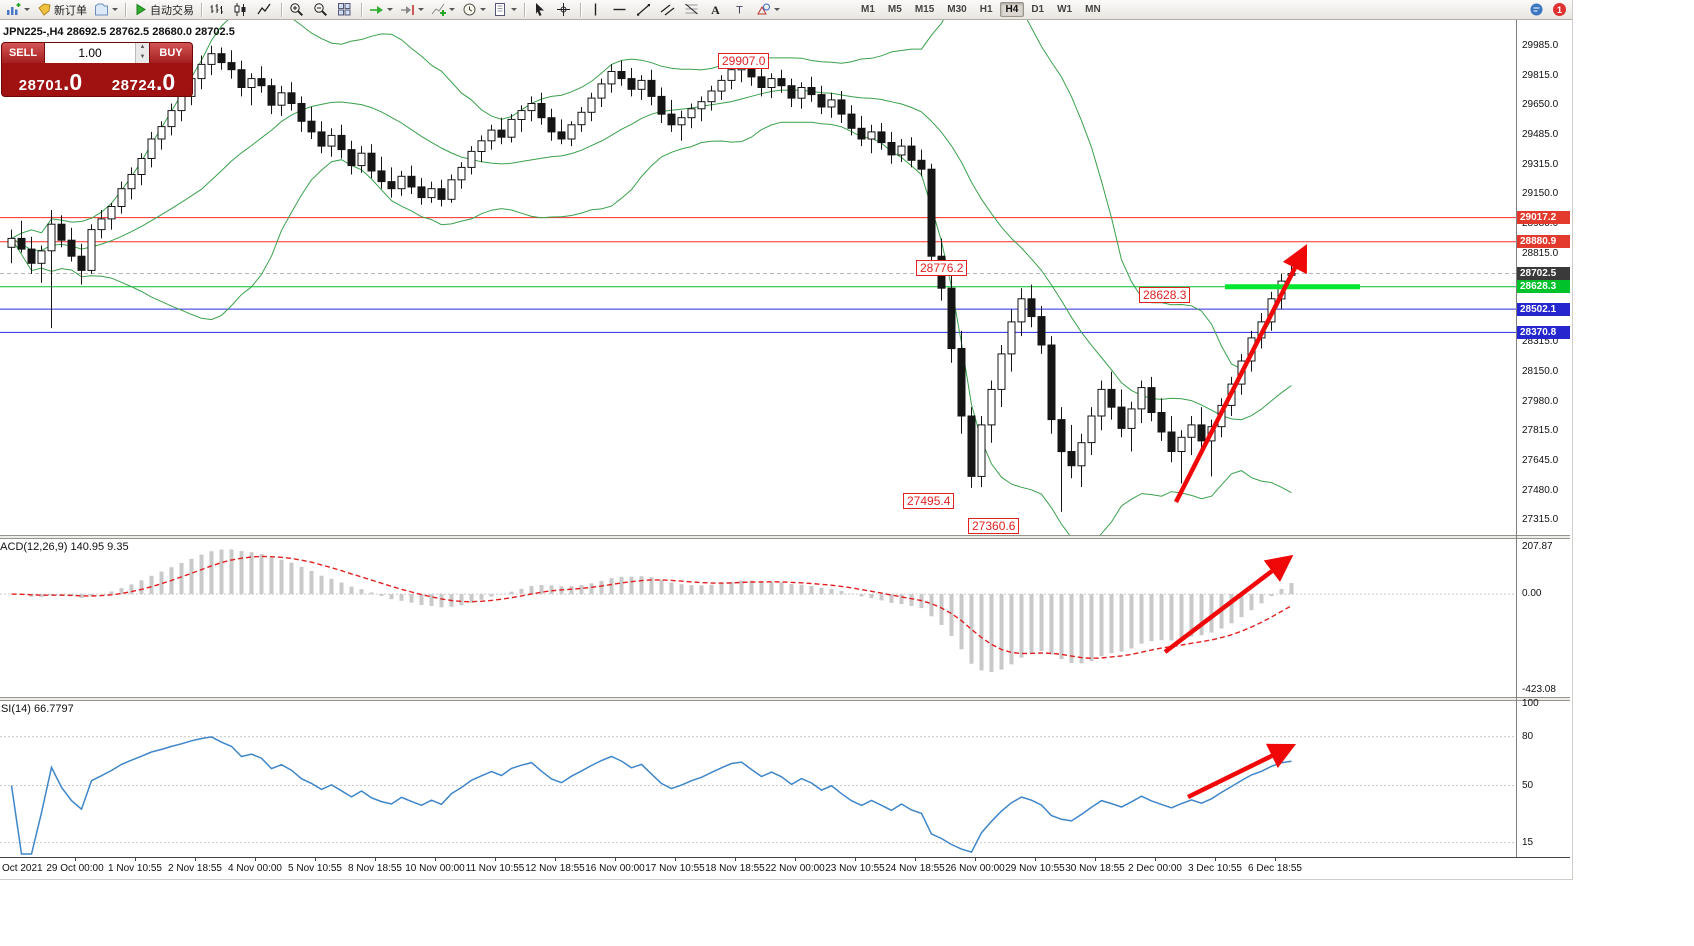 Image resolution: width=1694 pixels, height=946 pixels. I want to click on timeframe-h4: H4, so click(1012, 9).